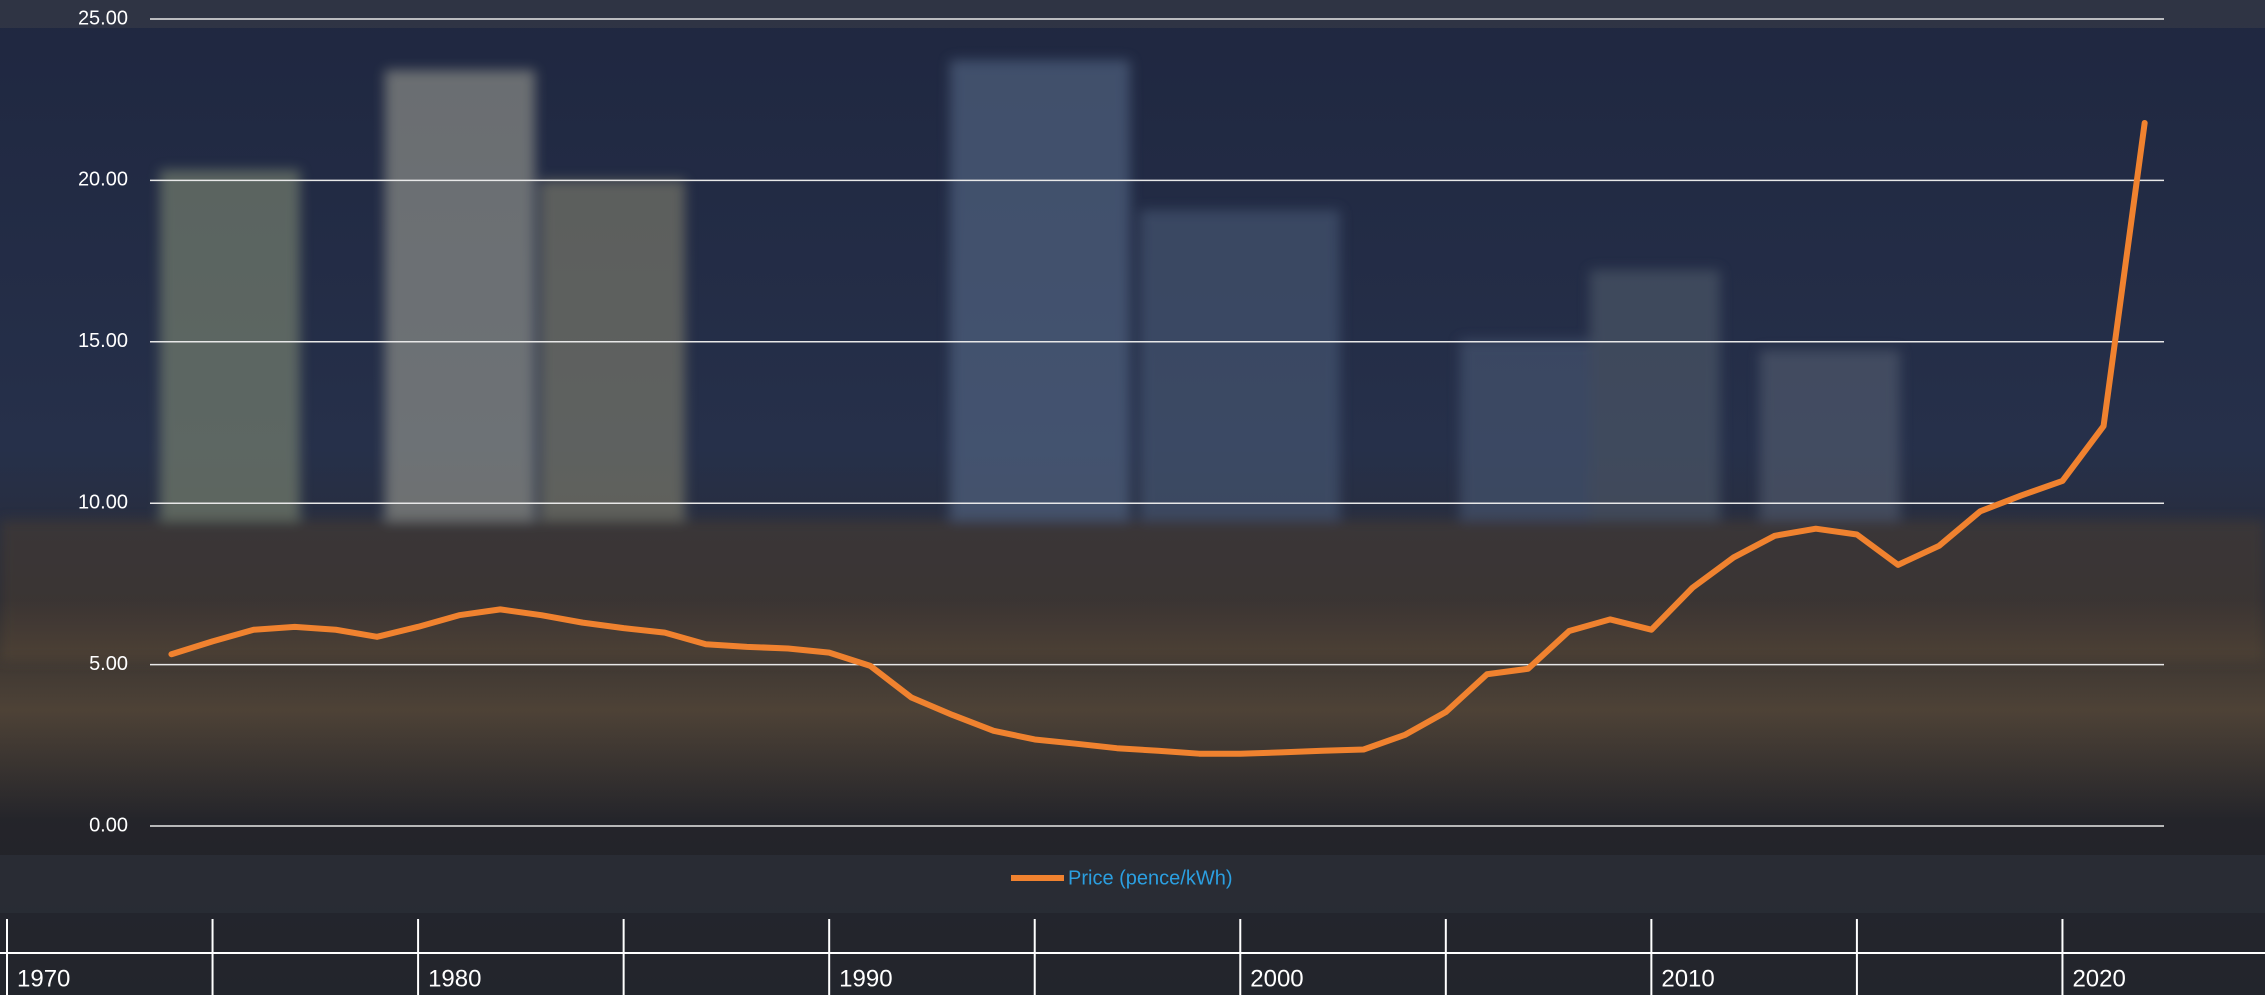  What do you see at coordinates (1150, 878) in the screenshot?
I see `legend-label: Price (pence/kWh)` at bounding box center [1150, 878].